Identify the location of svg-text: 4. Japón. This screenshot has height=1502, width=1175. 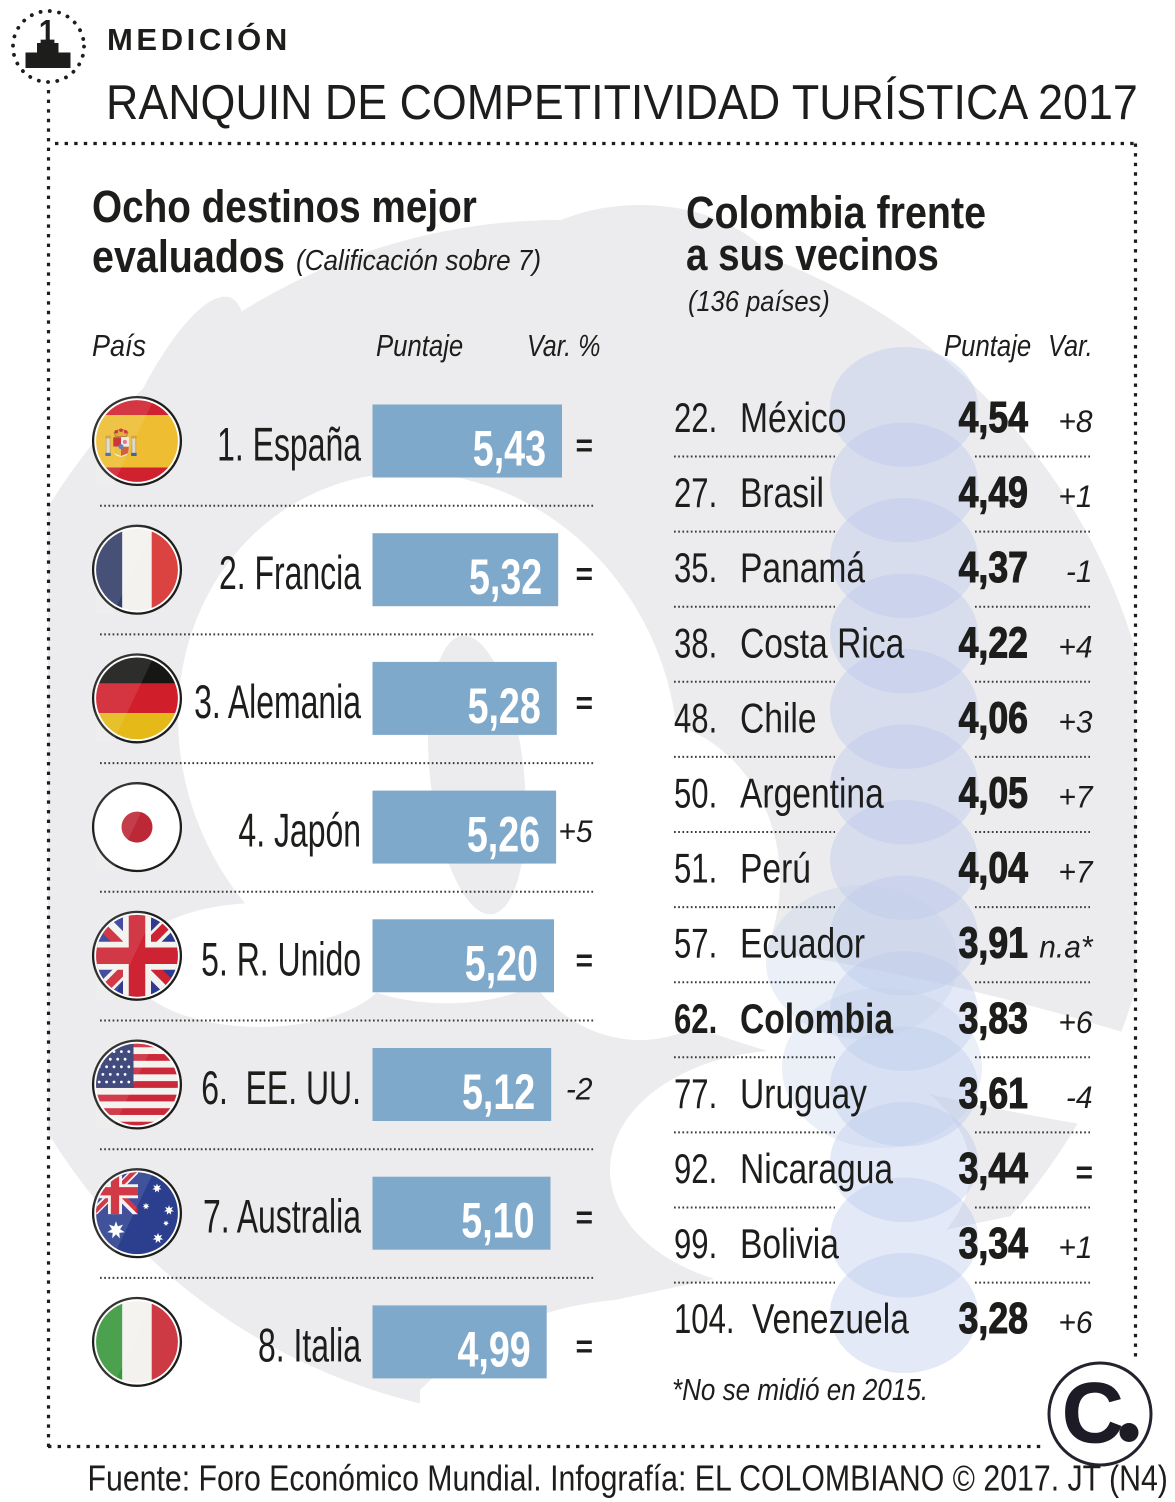
(299, 830).